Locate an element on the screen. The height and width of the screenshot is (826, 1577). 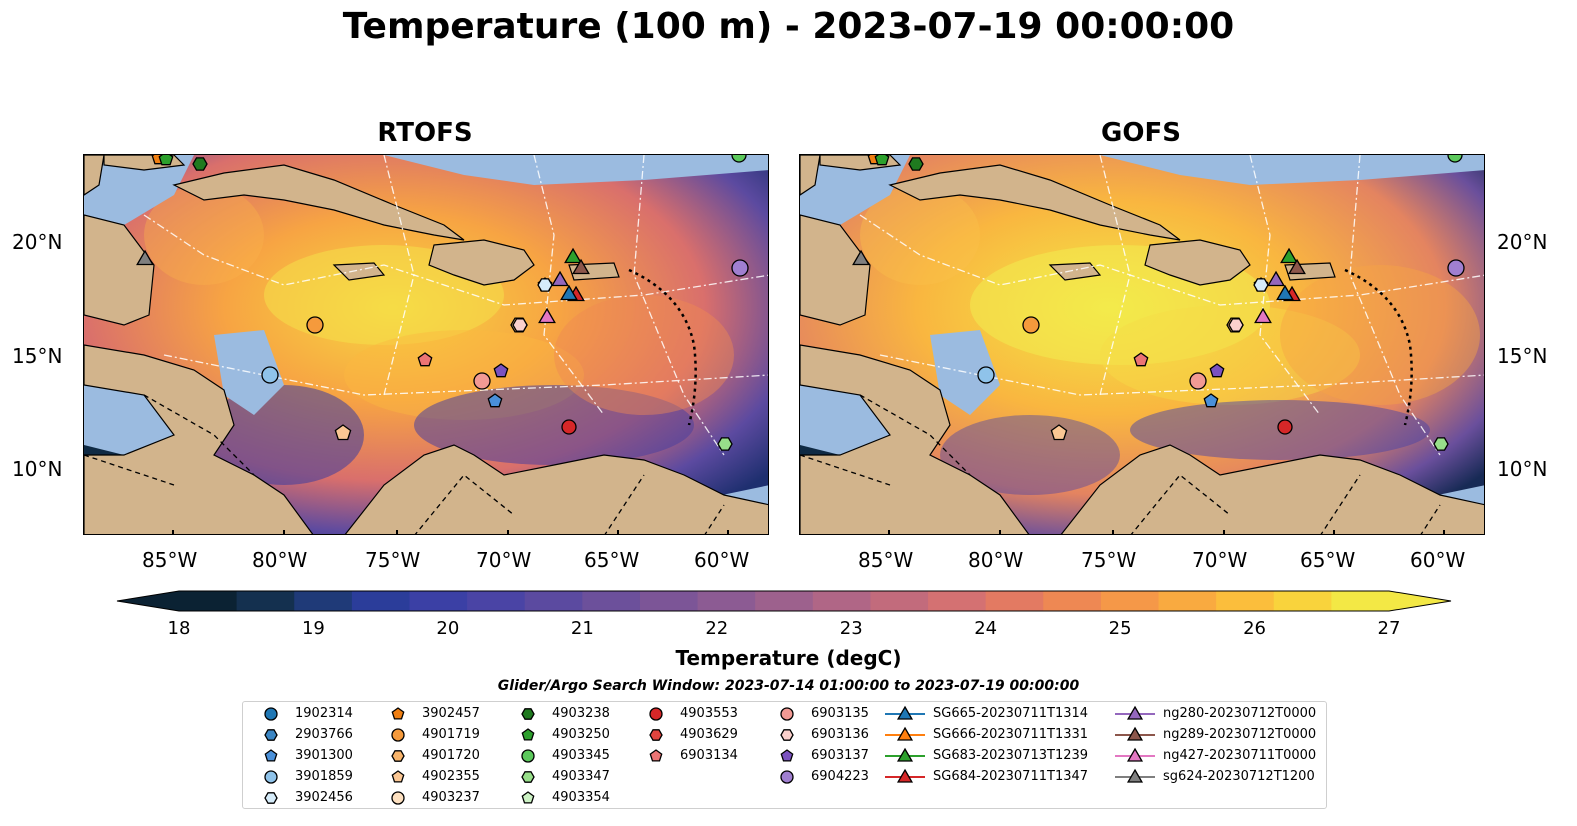
legend-label: 4903345 is located at coordinates (581, 755).